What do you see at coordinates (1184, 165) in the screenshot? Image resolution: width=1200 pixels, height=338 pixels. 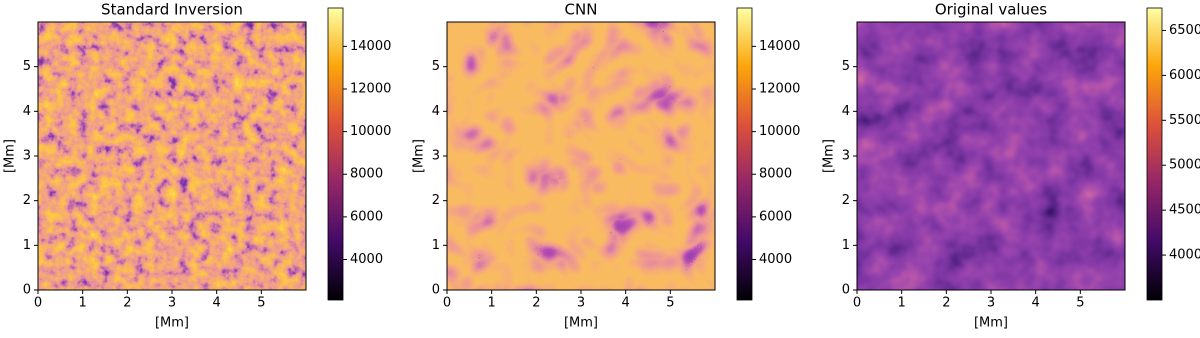 I see `colorbar-tick-label: 5000` at bounding box center [1184, 165].